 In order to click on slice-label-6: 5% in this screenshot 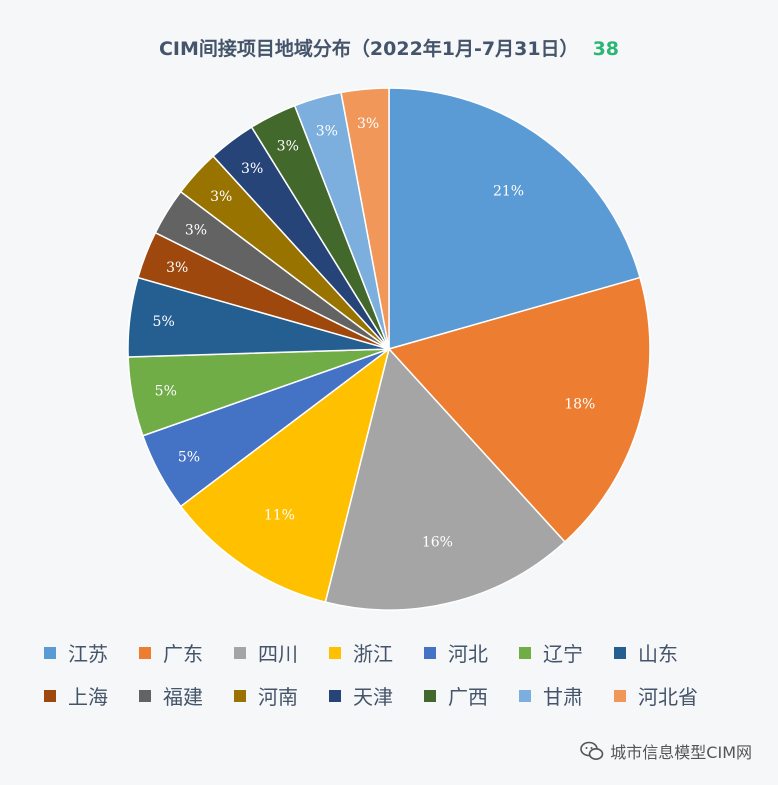, I will do `click(164, 322)`.